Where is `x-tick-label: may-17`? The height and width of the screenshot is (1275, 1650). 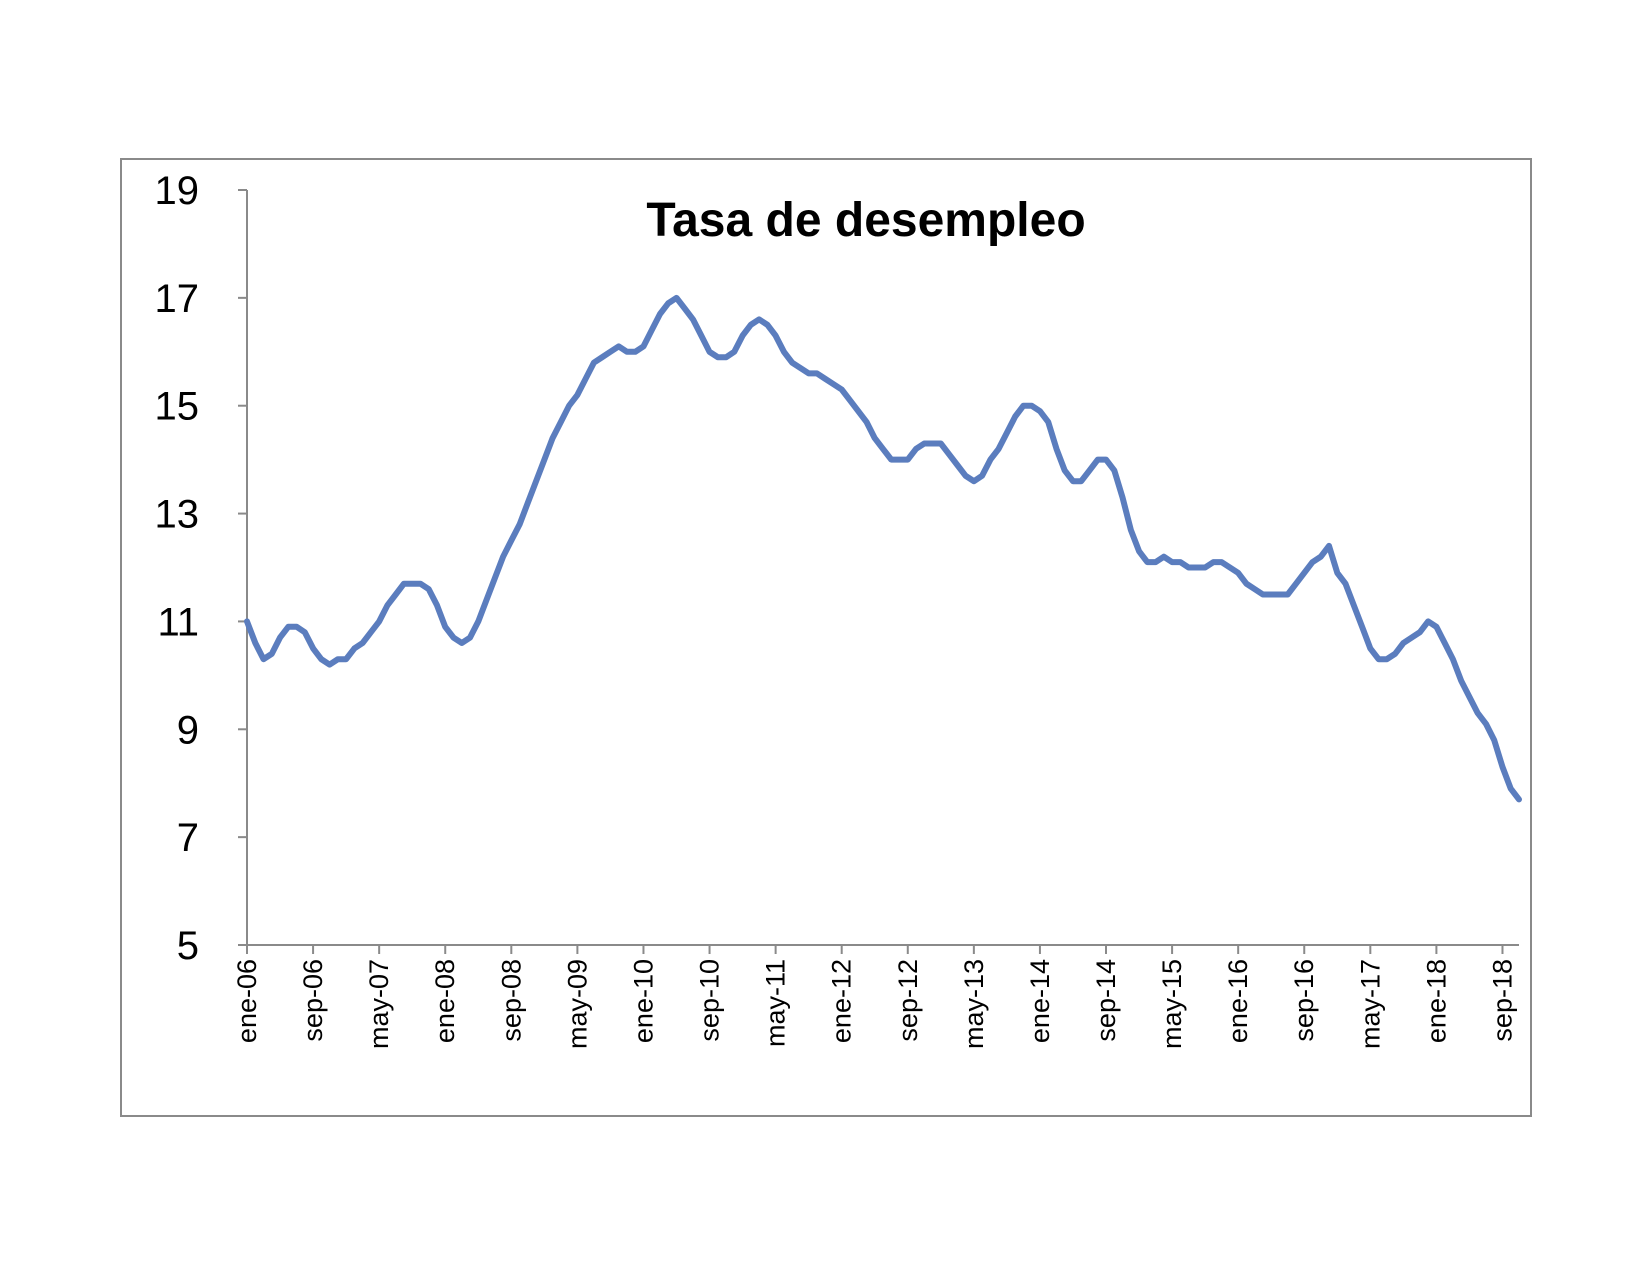
x-tick-label: may-17 is located at coordinates (1370, 1004).